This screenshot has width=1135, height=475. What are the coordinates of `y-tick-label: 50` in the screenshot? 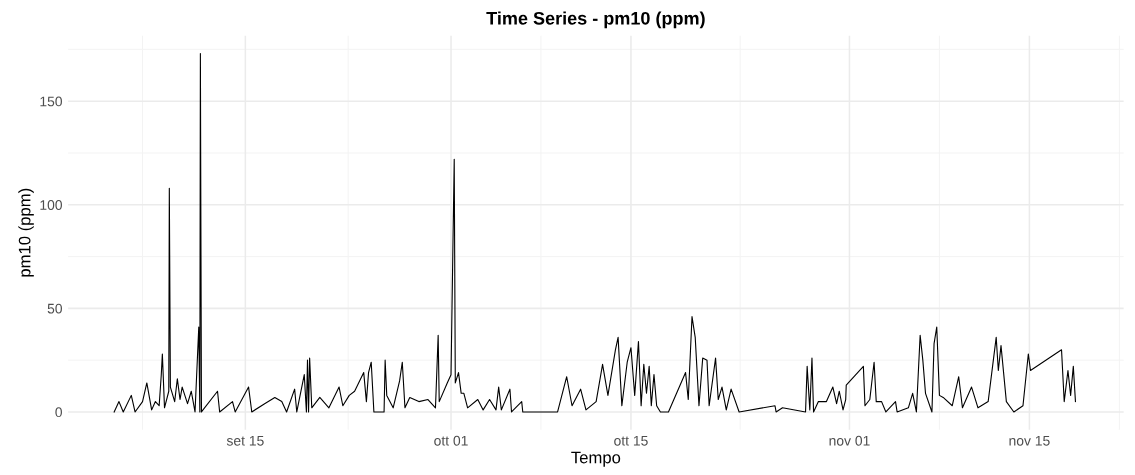 It's located at (54, 308).